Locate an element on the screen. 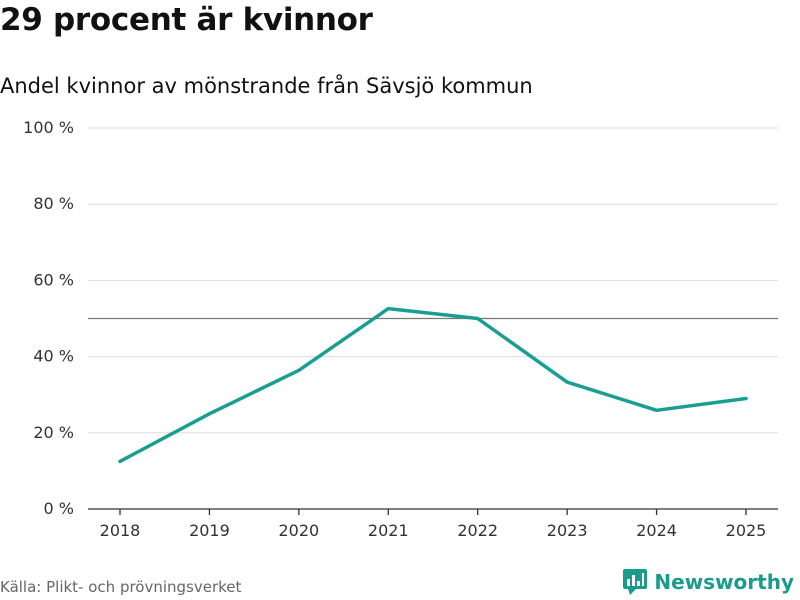 Image resolution: width=800 pixels, height=600 pixels. chart-title: 29 procent är kvinnor is located at coordinates (186, 20).